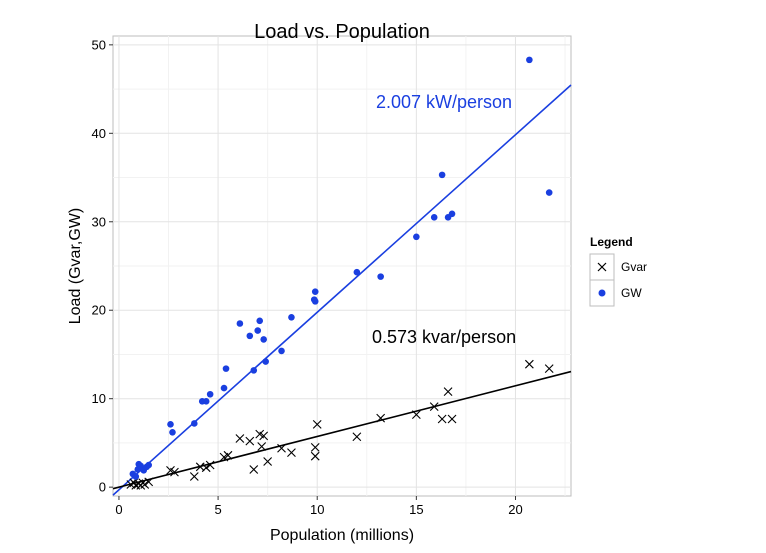 The width and height of the screenshot is (766, 553). I want to click on legend-key-gw-marker, so click(602, 293).